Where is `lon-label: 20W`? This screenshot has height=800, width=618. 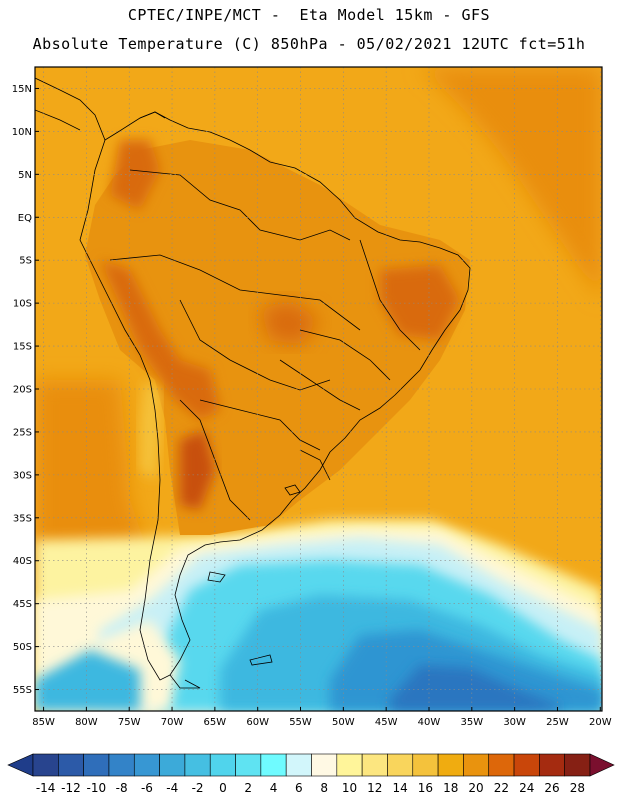
lon-label: 20W is located at coordinates (600, 722).